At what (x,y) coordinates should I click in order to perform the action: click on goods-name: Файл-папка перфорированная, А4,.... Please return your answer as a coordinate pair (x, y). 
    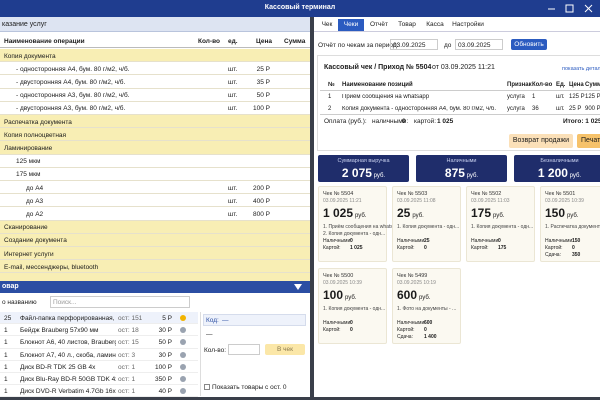
    Looking at the image, I should click on (68, 318).